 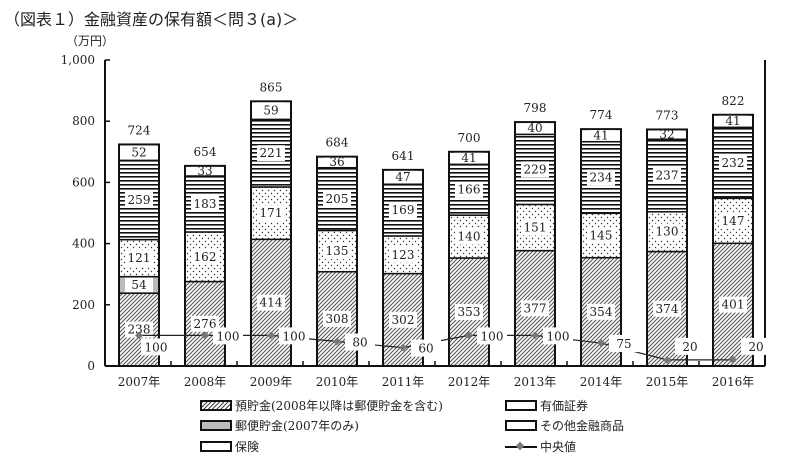 What do you see at coordinates (139, 200) in the screenshot?
I see `data-label: 259` at bounding box center [139, 200].